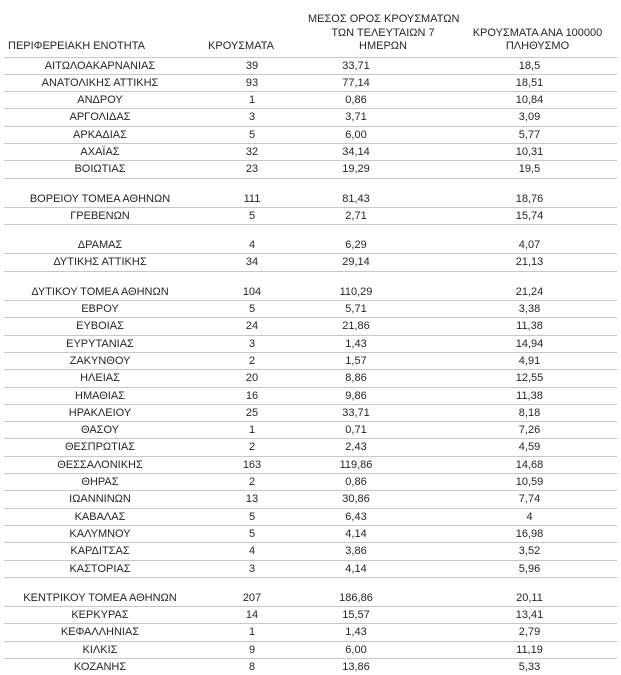 The width and height of the screenshot is (621, 675). I want to click on cases-cell: 13, so click(252, 499).